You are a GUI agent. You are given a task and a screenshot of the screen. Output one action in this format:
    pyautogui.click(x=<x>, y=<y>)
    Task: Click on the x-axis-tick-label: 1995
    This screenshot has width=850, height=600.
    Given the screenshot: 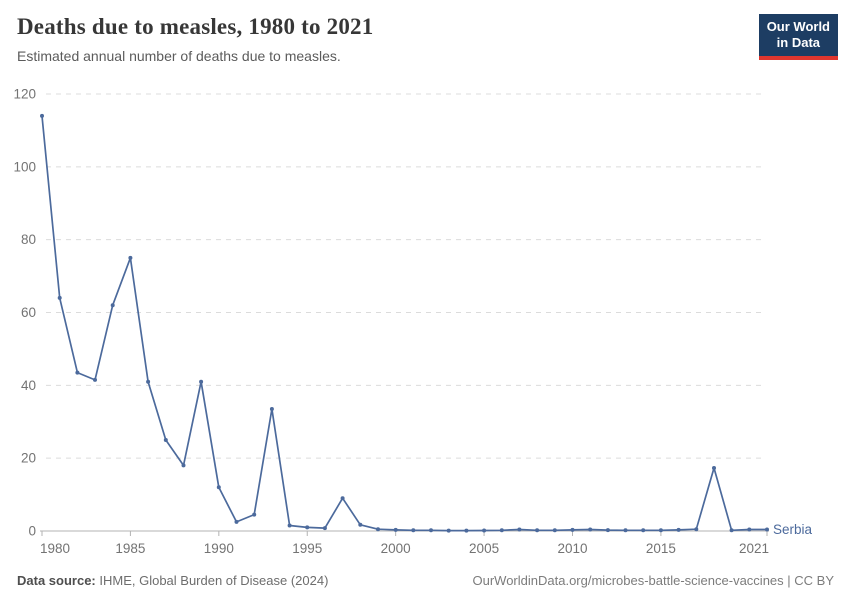 What is the action you would take?
    pyautogui.click(x=307, y=548)
    